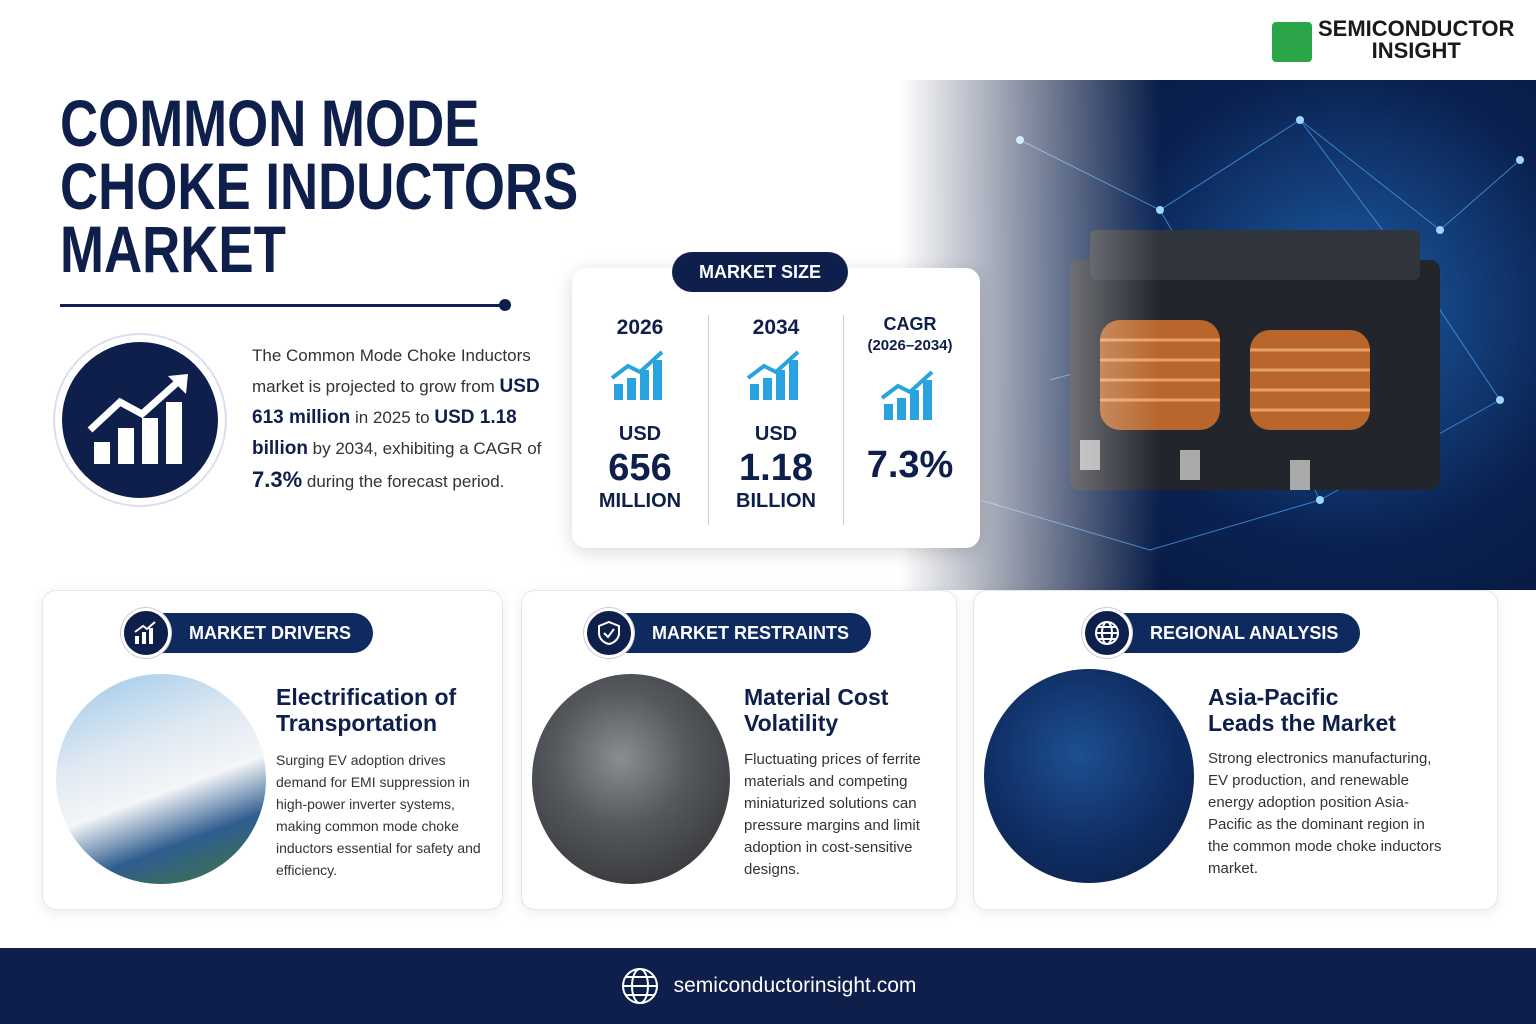 The height and width of the screenshot is (1024, 1536). I want to click on unit: BILLION, so click(776, 501).